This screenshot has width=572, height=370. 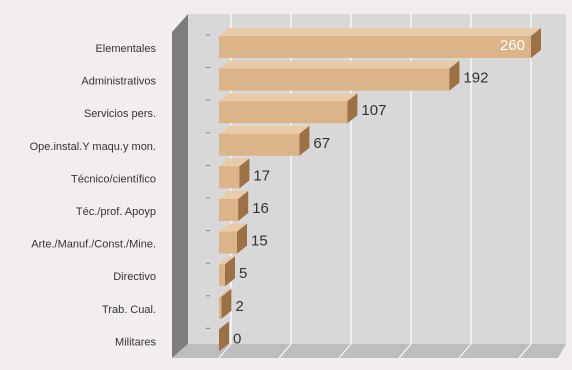 I want to click on chart-floor, so click(x=369, y=351).